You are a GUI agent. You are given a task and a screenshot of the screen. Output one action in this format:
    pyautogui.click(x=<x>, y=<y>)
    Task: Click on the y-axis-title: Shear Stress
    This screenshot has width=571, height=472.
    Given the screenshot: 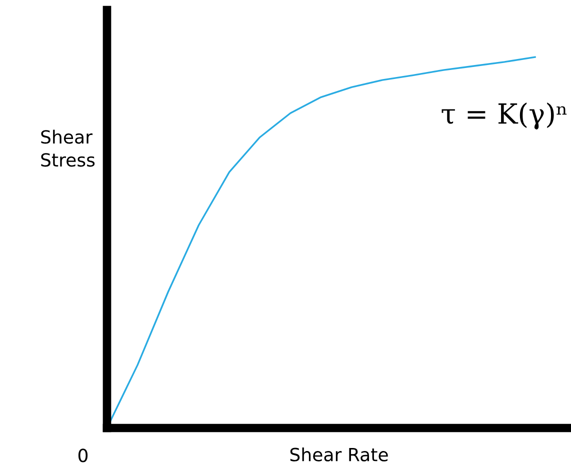 What is the action you would take?
    pyautogui.click(x=68, y=148)
    